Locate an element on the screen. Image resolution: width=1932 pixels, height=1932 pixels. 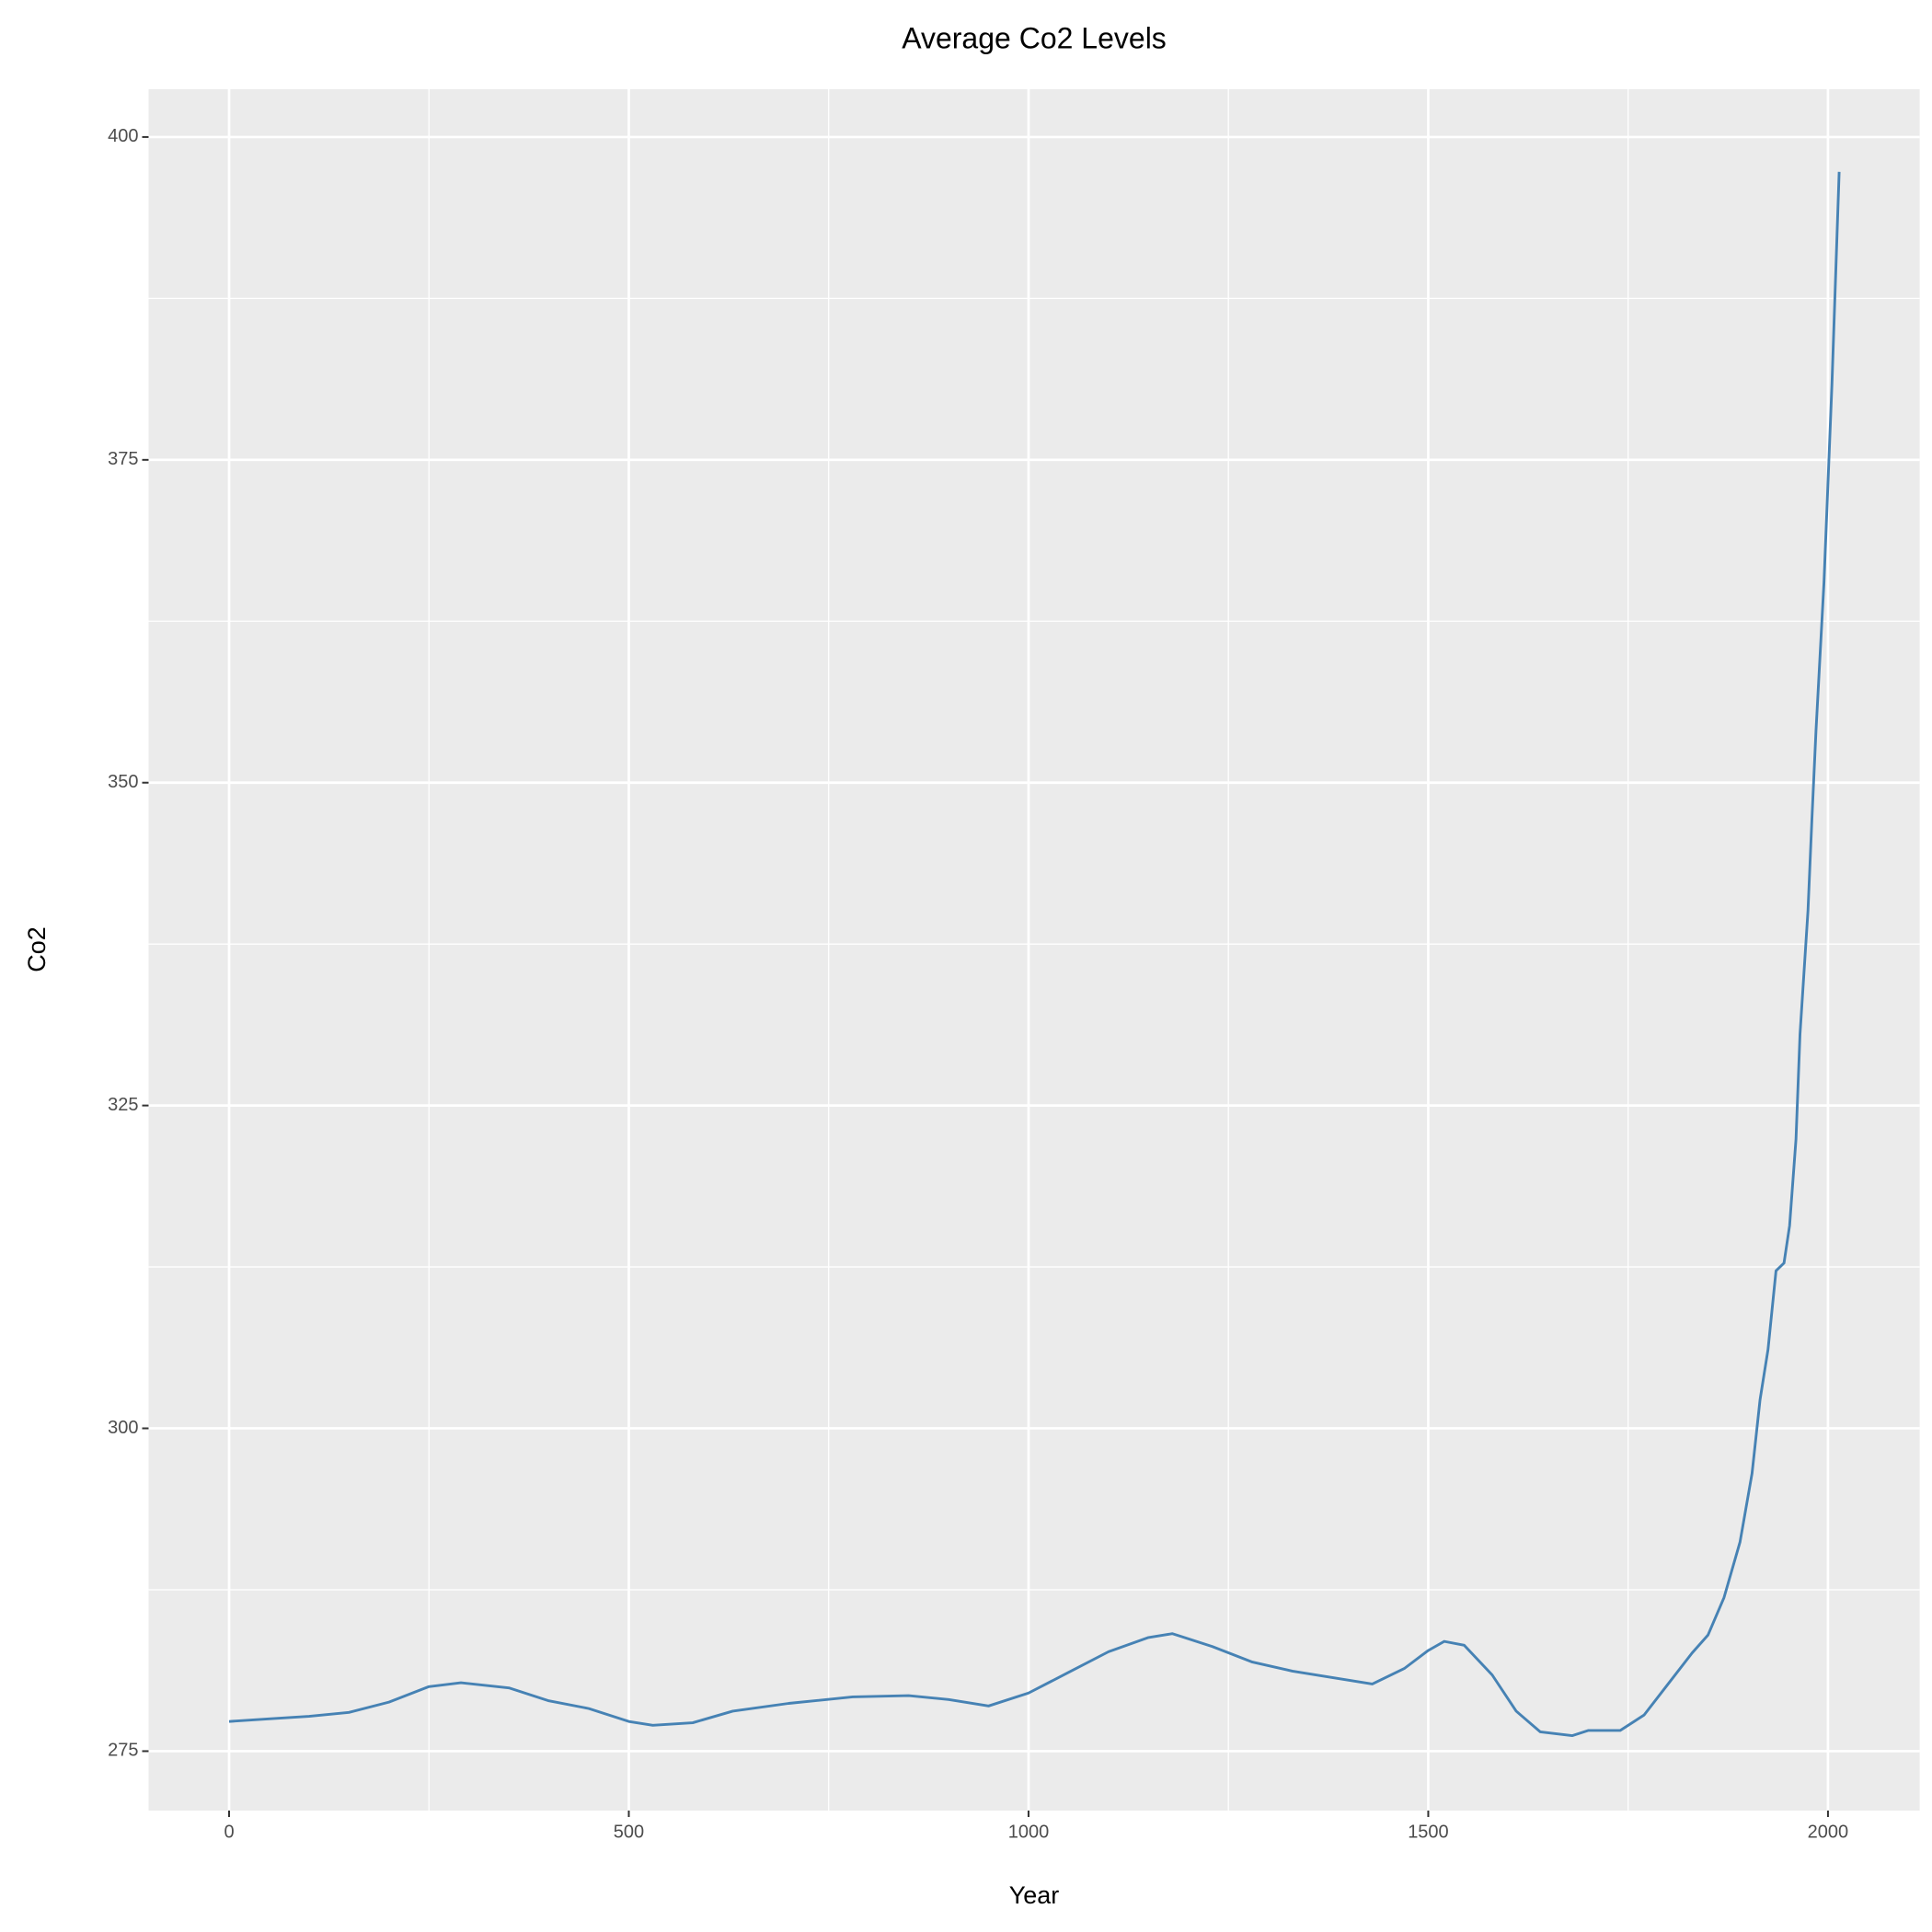
x-tick-label: 500 is located at coordinates (629, 1832).